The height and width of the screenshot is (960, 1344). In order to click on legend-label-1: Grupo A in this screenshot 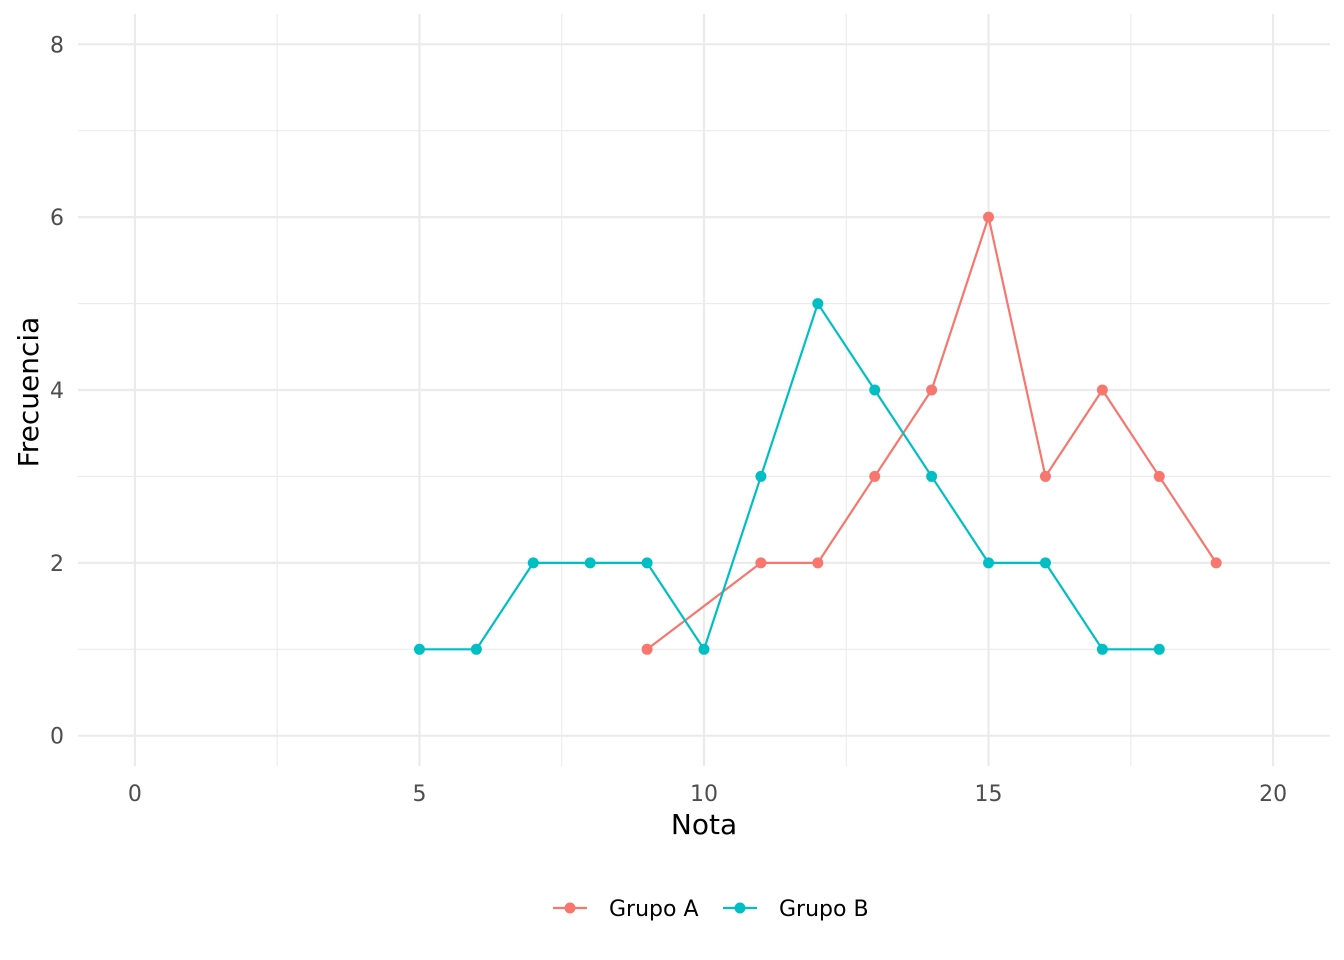, I will do `click(654, 909)`.